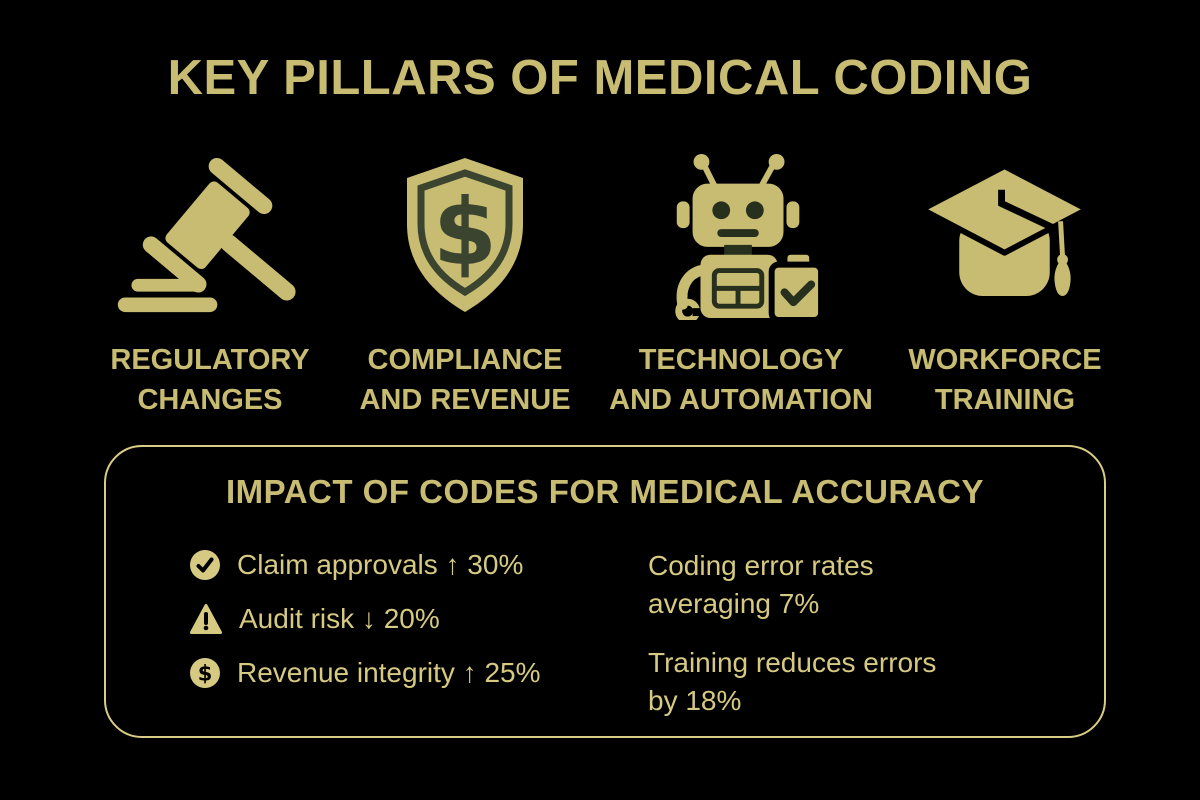 The image size is (1200, 800). Describe the element at coordinates (1005, 380) in the screenshot. I see `pillar-label: WORKFORCE TRAINING` at that location.